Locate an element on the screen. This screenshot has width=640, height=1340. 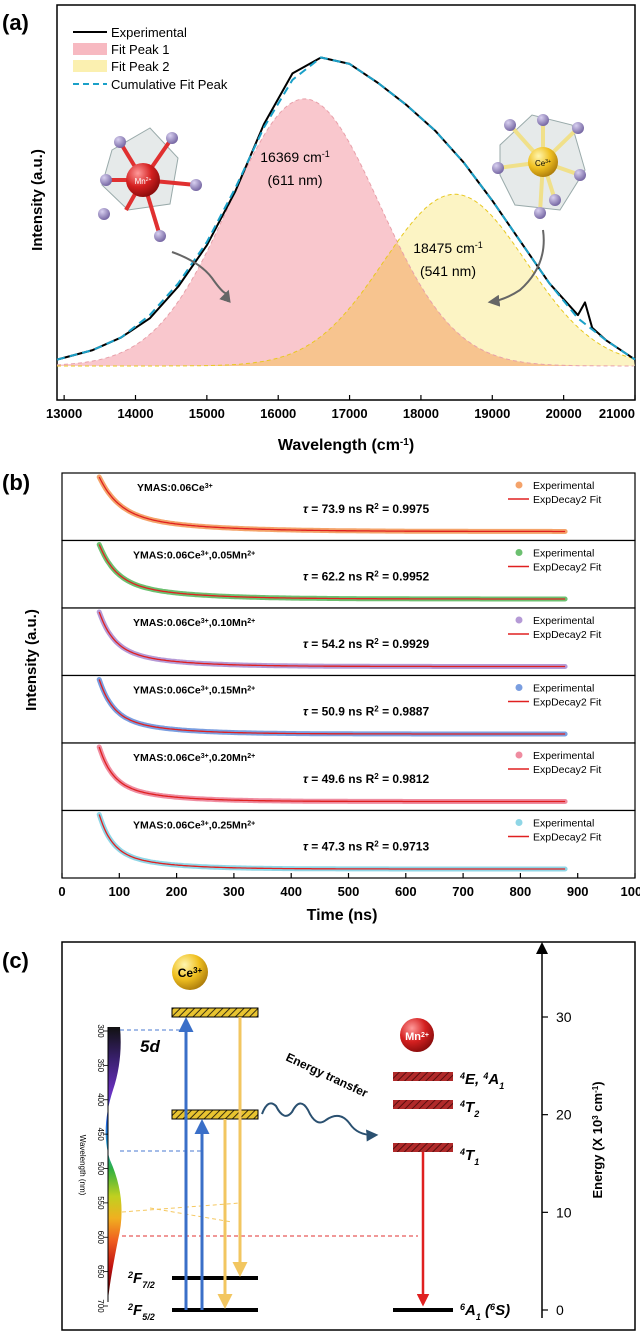
ce-f52-label: 2F5/2 is located at coordinates (141, 1312).